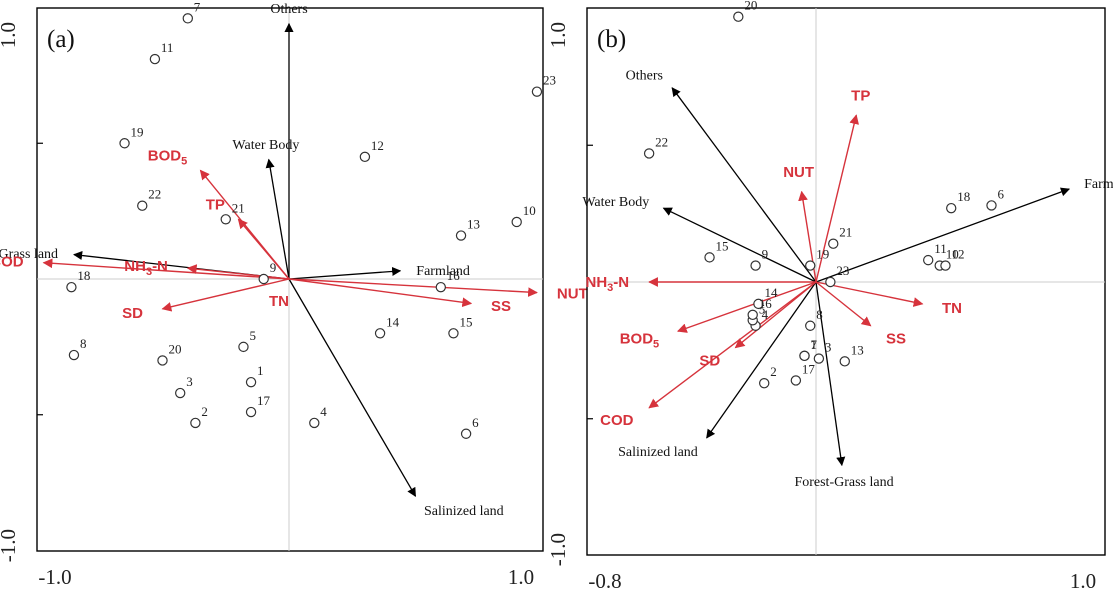  Describe the element at coordinates (252, 335) in the screenshot. I see `site-label: 5` at that location.